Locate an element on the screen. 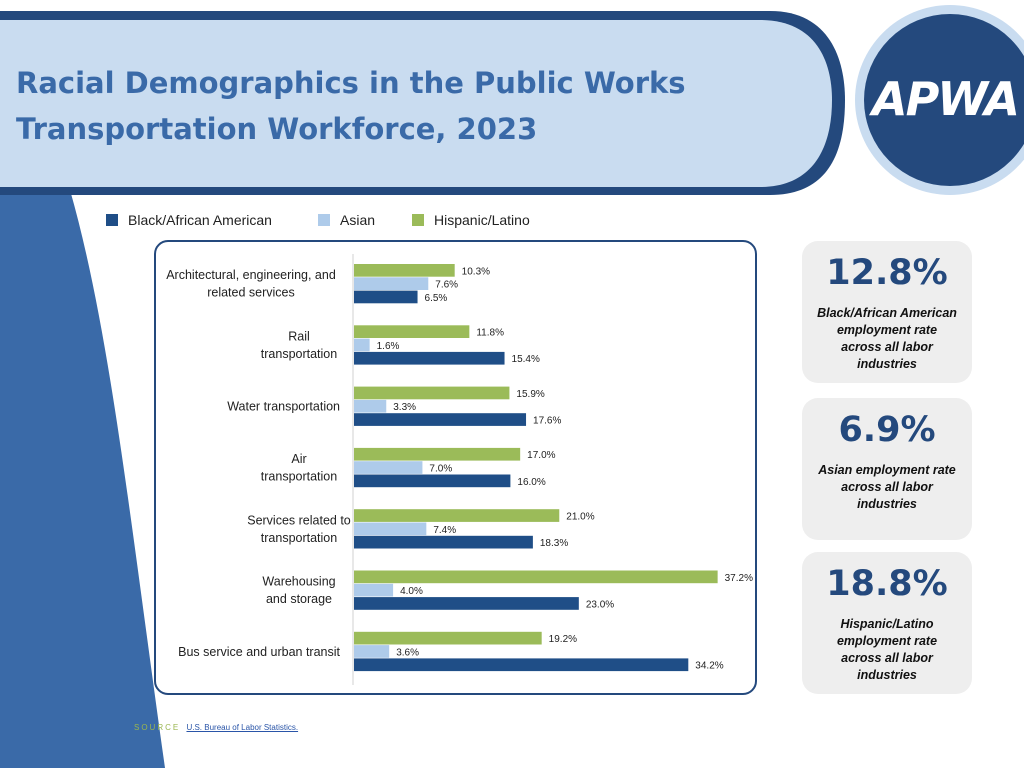 The image size is (1024, 768). legend-item-asian: Asian is located at coordinates (346, 220).